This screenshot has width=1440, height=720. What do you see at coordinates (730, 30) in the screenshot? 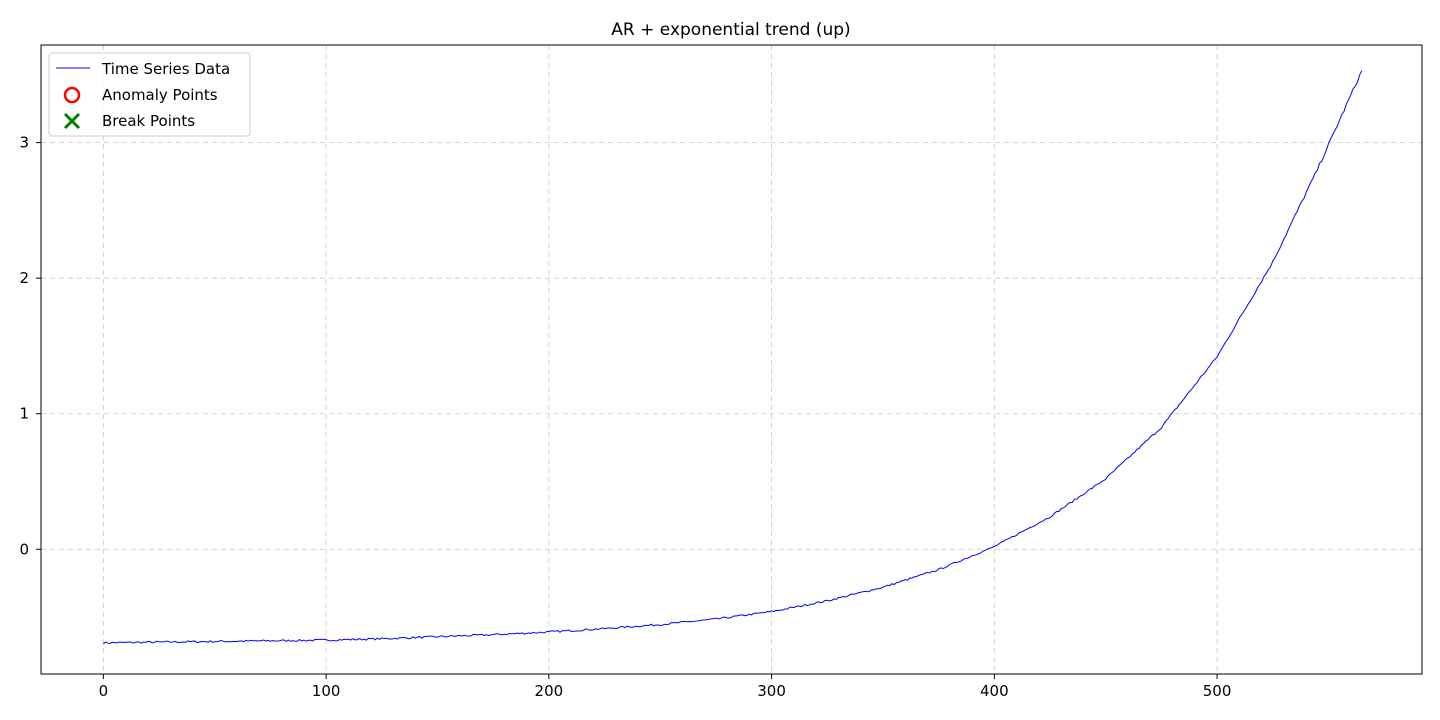
I see `chart-title: AR + exponential trend (up)` at bounding box center [730, 30].